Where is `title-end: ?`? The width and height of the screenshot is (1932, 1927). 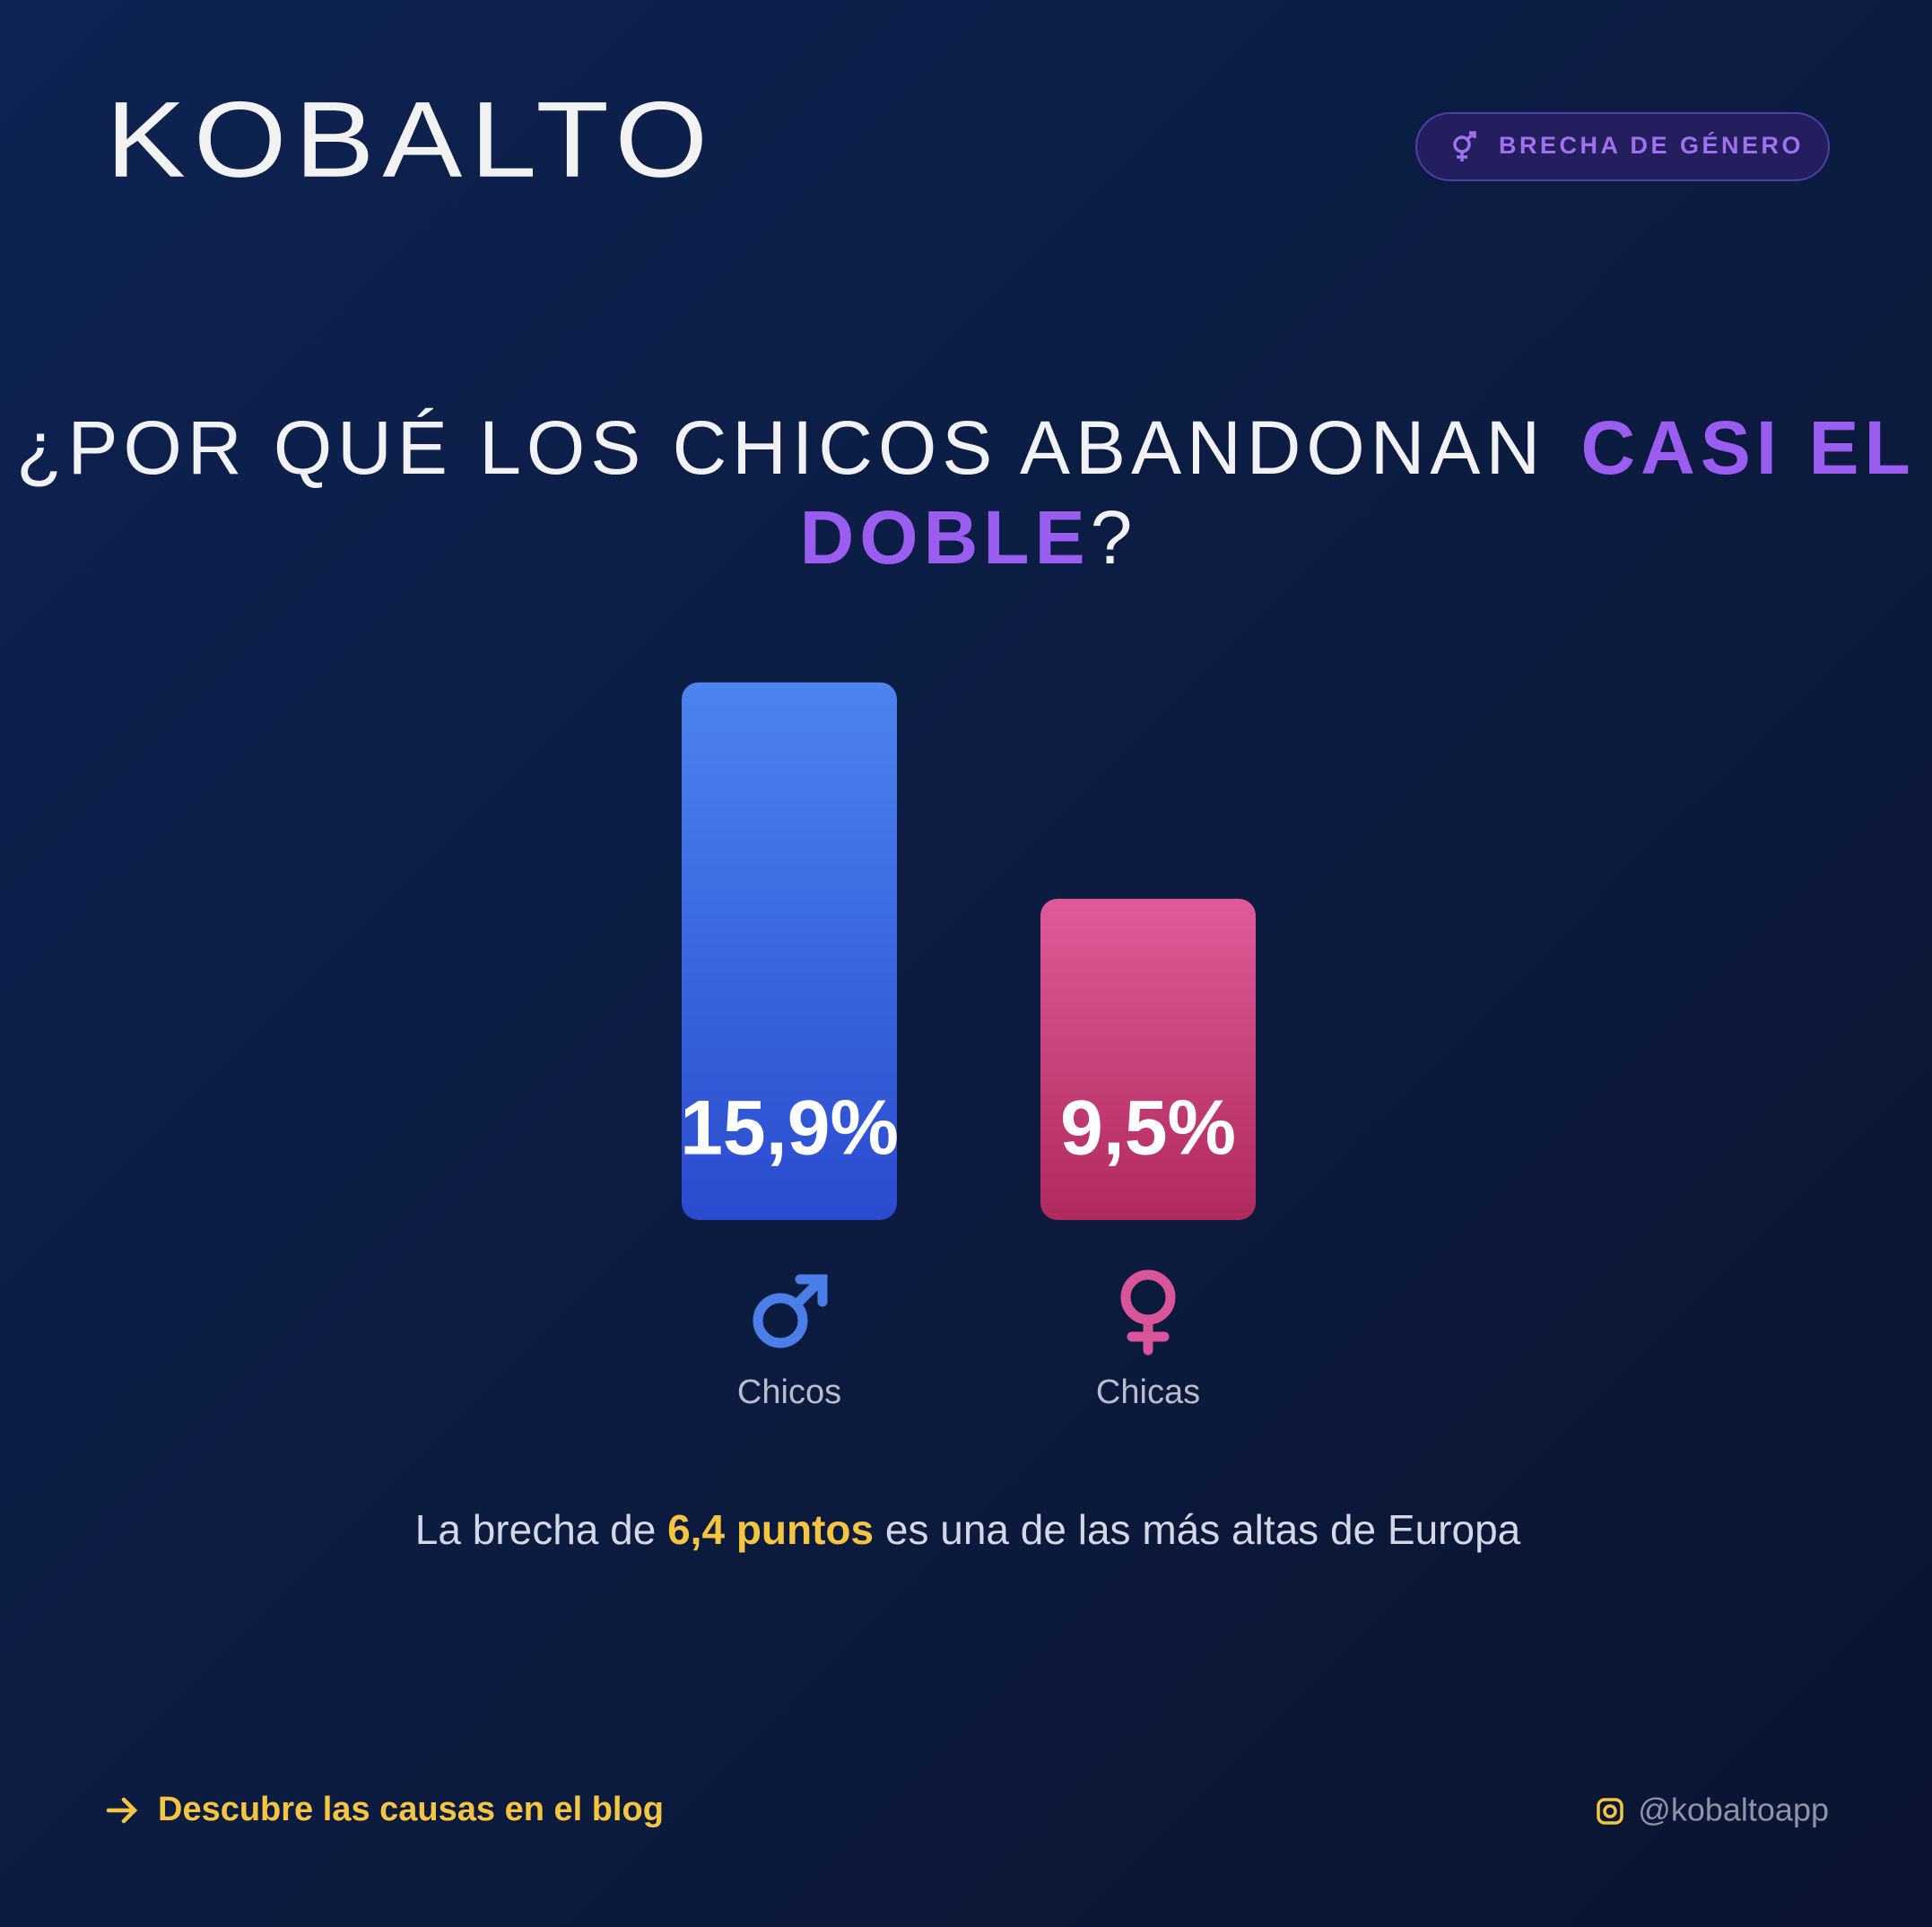 title-end: ? is located at coordinates (1114, 538).